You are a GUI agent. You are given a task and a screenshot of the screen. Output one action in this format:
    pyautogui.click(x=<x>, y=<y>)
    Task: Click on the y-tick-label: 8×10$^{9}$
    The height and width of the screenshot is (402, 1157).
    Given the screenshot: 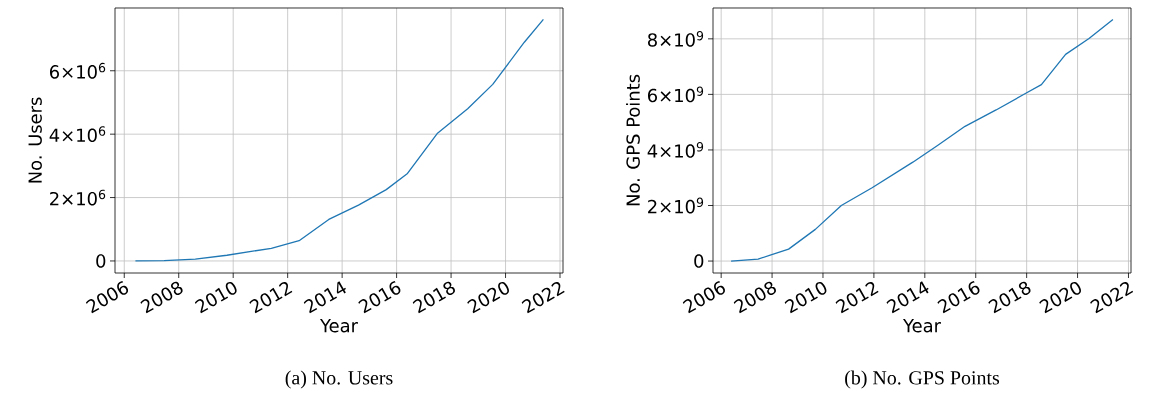 What is the action you would take?
    pyautogui.click(x=675, y=38)
    